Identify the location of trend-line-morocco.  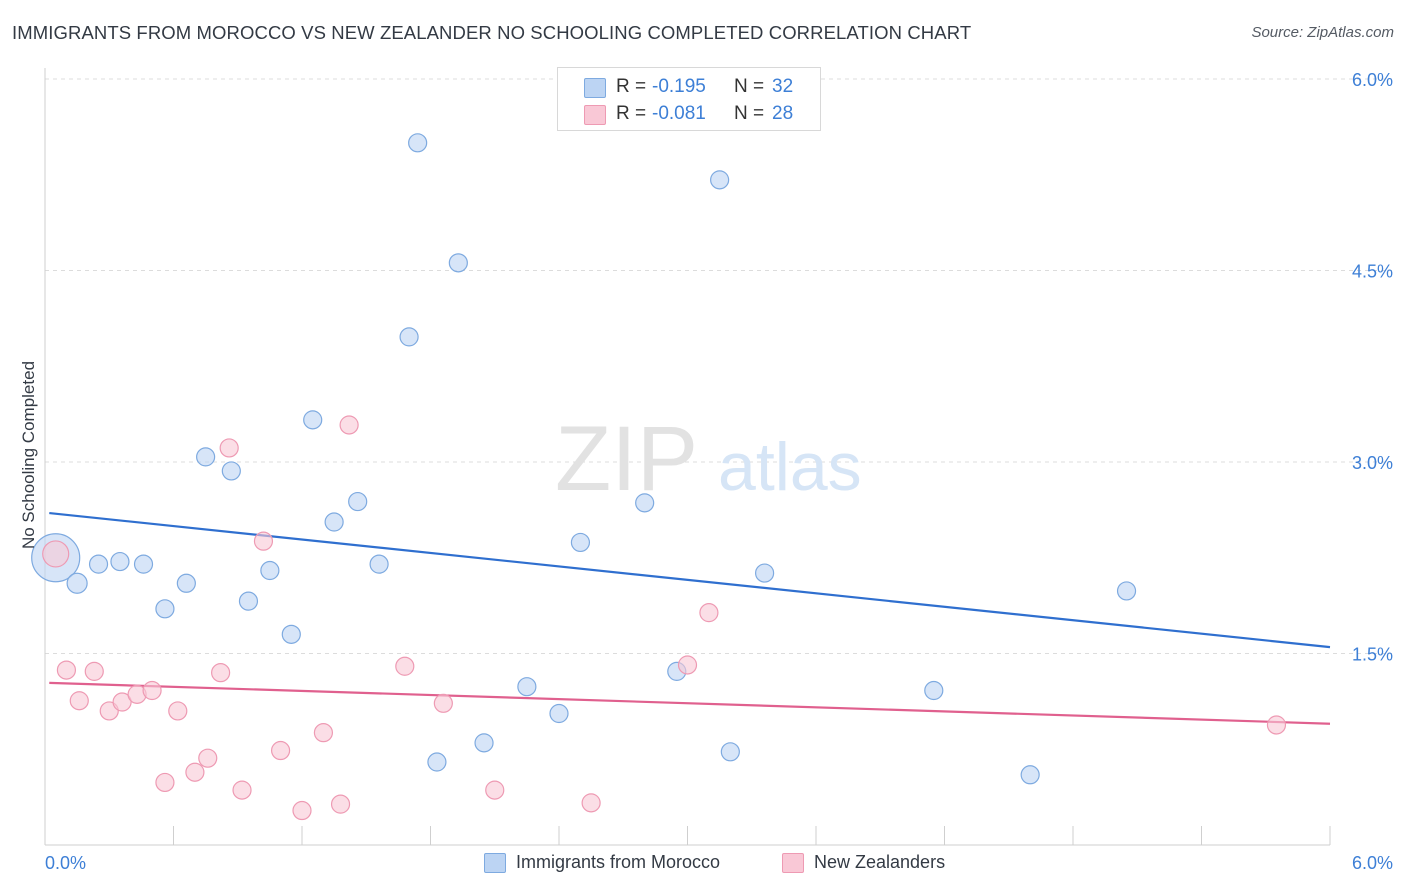
(690, 580).